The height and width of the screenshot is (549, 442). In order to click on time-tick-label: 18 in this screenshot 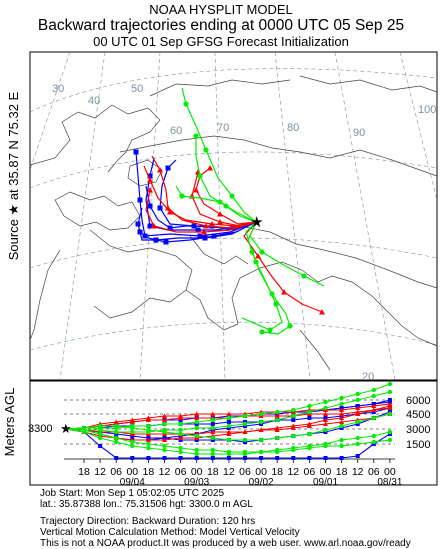, I will do `click(84, 472)`.